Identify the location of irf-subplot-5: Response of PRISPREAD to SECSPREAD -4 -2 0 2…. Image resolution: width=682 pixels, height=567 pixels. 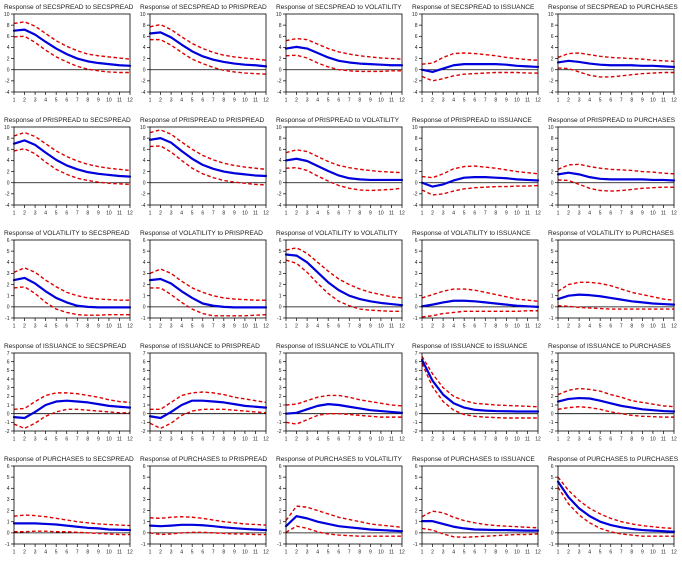
(69, 170).